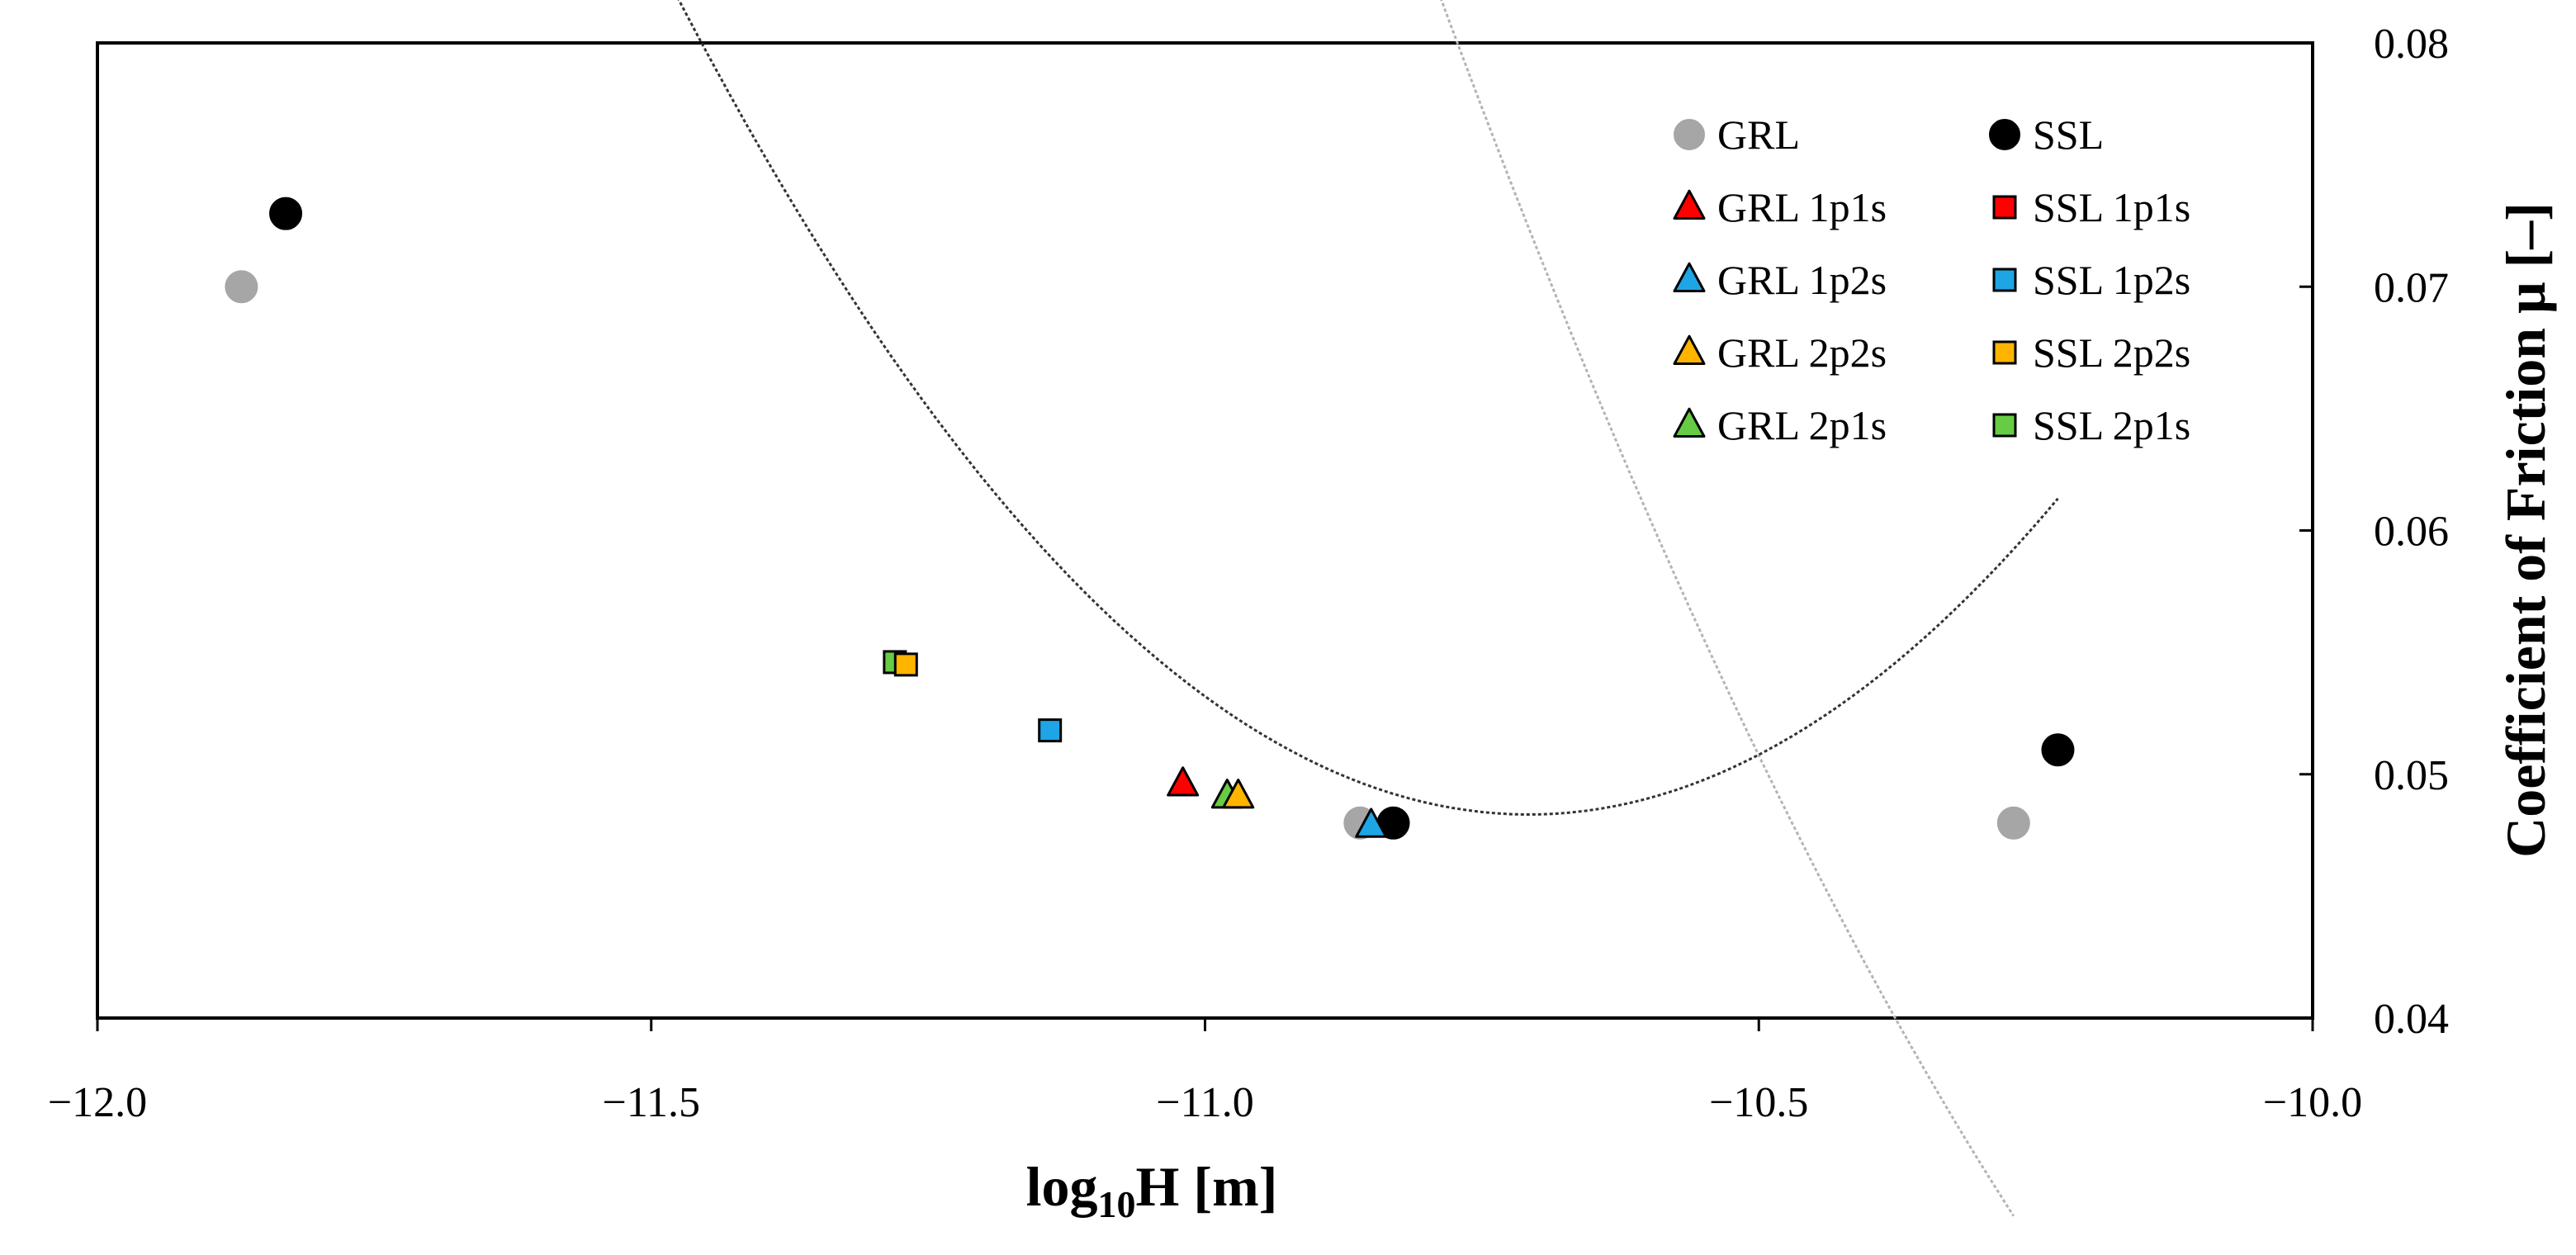 This screenshot has height=1255, width=2576. Describe the element at coordinates (1689, 134) in the screenshot. I see `legend-marker-grl` at that location.